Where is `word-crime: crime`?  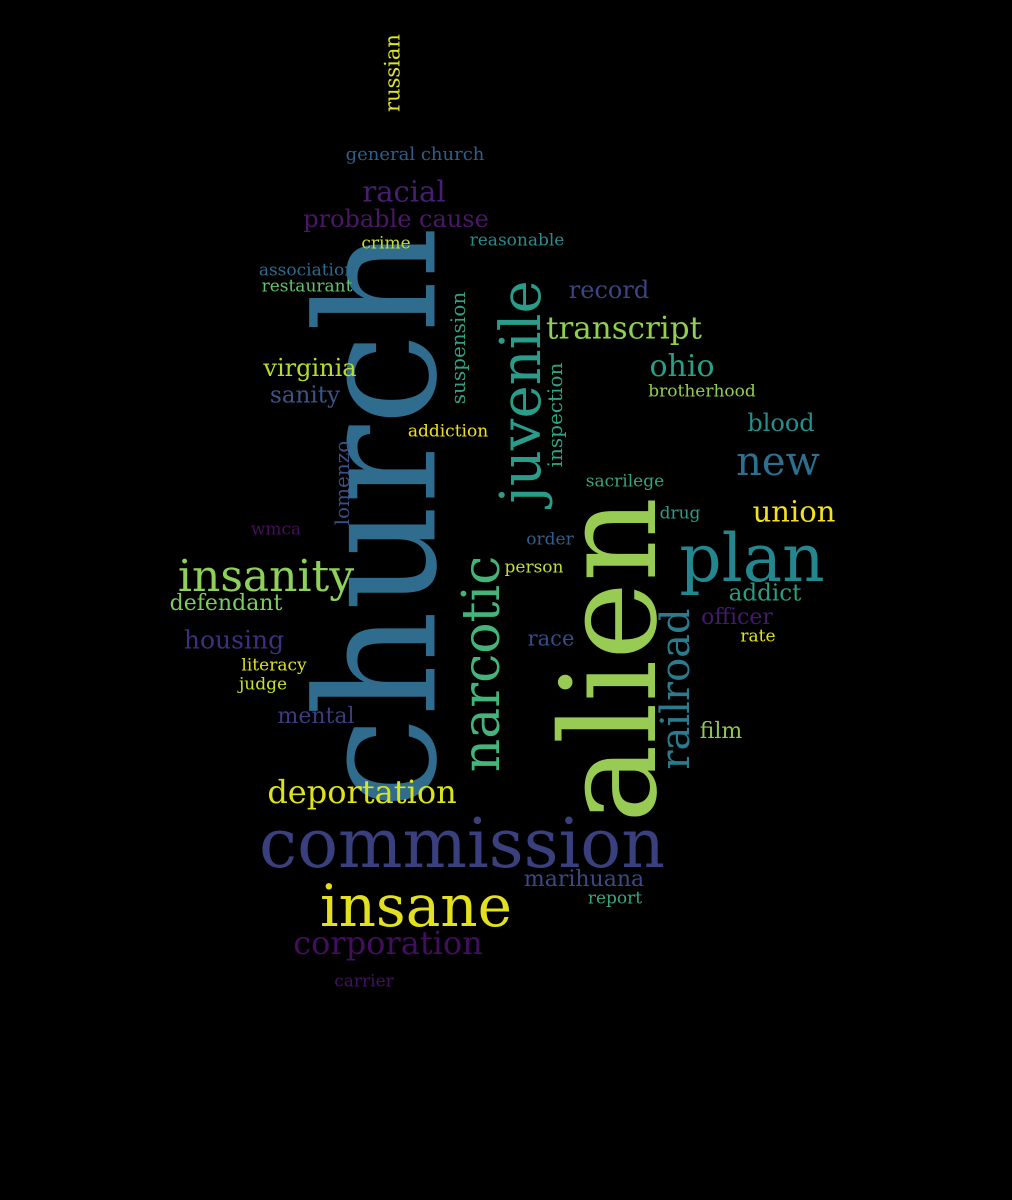
word-crime: crime is located at coordinates (386, 243).